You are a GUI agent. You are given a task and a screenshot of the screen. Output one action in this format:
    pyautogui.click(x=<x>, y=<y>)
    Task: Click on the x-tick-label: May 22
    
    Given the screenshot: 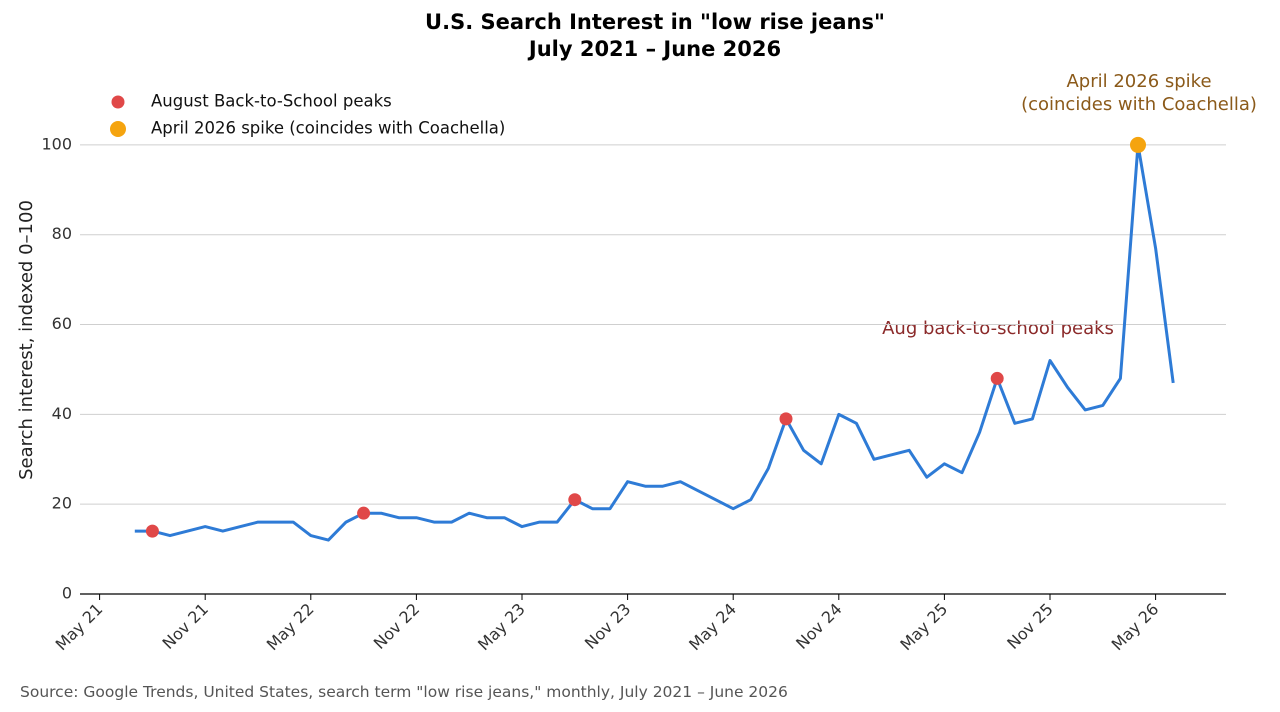 What is the action you would take?
    pyautogui.click(x=290, y=626)
    